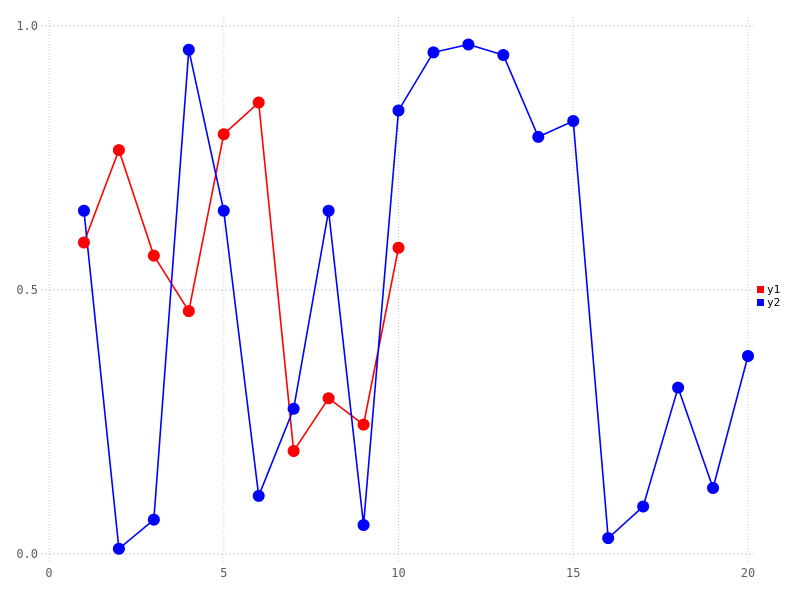  What do you see at coordinates (760, 302) in the screenshot?
I see `legend-swatch-y2-icon` at bounding box center [760, 302].